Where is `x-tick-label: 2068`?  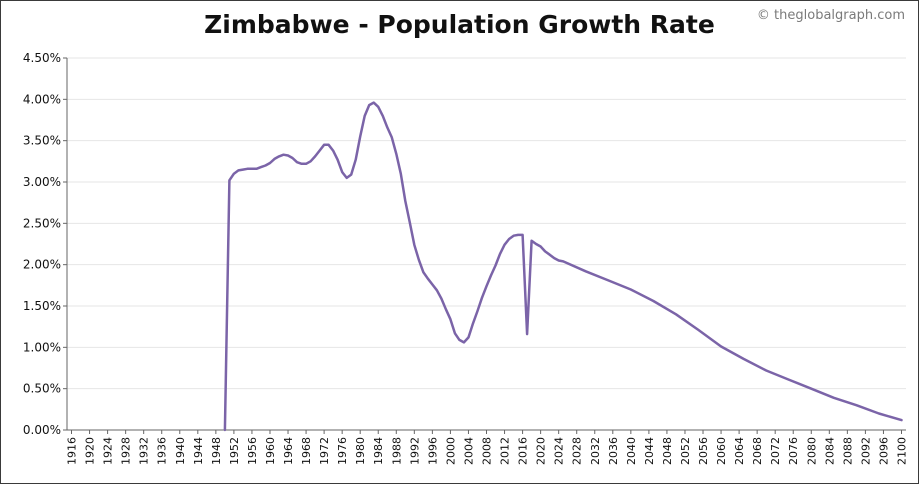
x-tick-label: 2068 is located at coordinates (757, 451).